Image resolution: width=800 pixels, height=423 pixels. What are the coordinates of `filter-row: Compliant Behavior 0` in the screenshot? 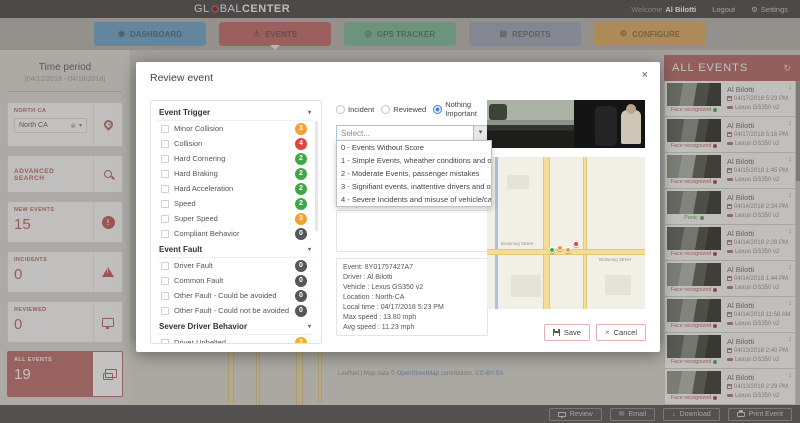 It's located at (235, 233).